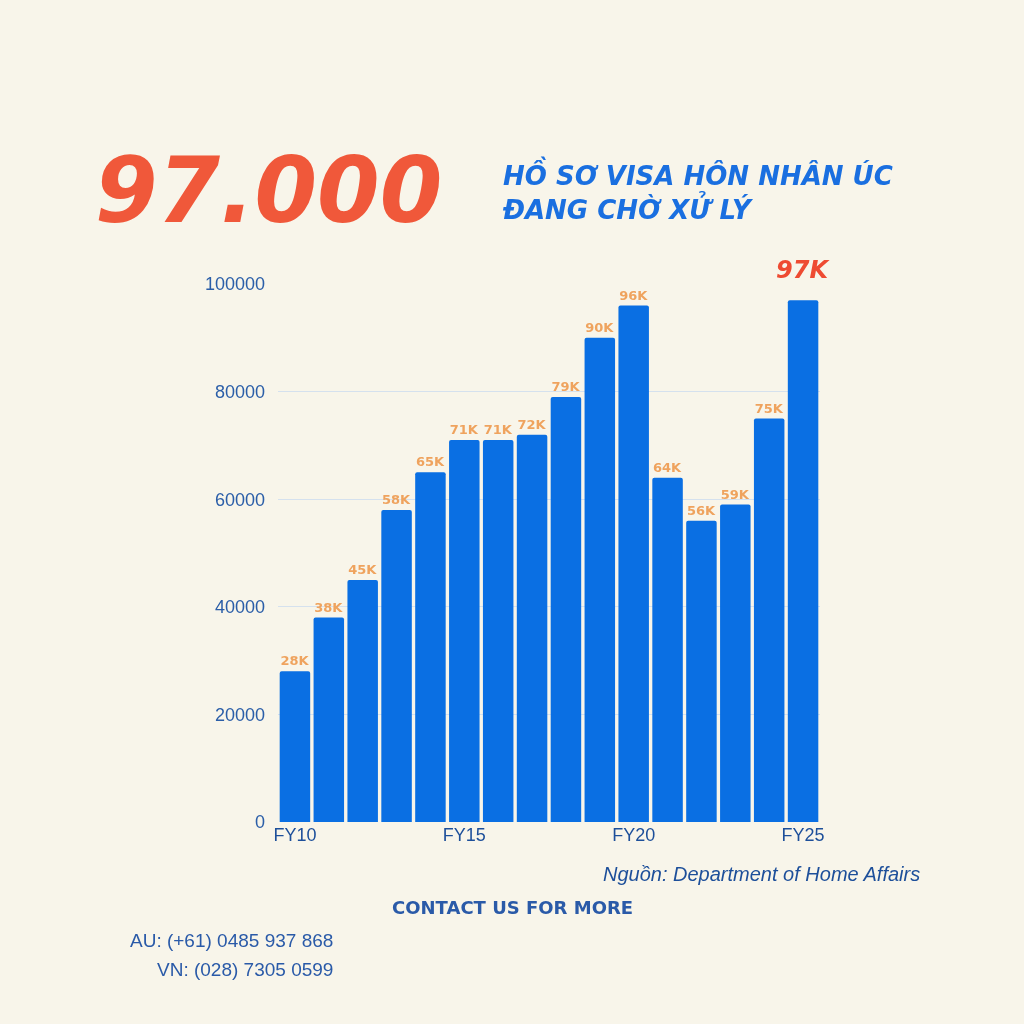 The height and width of the screenshot is (1024, 1024). Describe the element at coordinates (363, 569) in the screenshot. I see `data-label: 45K` at that location.